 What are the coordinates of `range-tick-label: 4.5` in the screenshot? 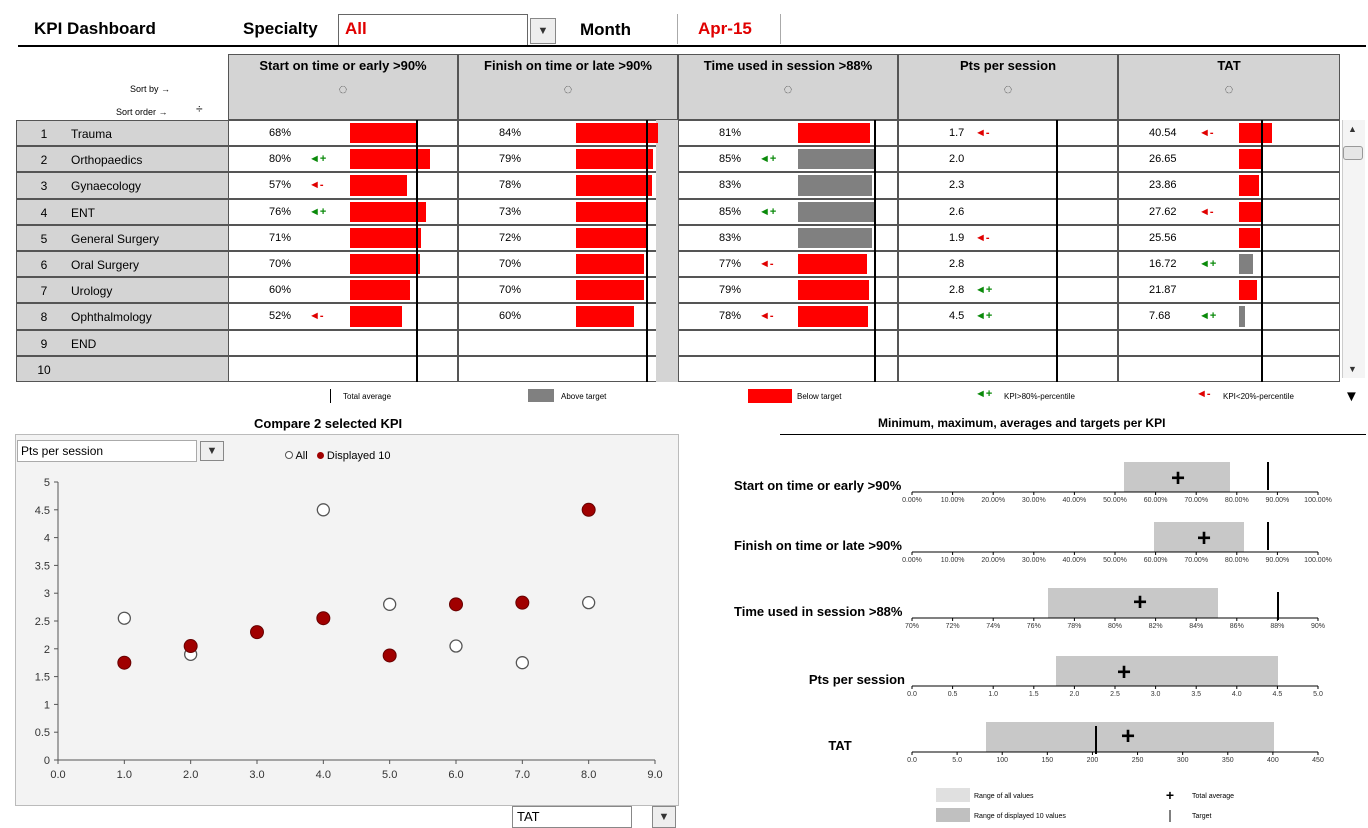 It's located at (1278, 694).